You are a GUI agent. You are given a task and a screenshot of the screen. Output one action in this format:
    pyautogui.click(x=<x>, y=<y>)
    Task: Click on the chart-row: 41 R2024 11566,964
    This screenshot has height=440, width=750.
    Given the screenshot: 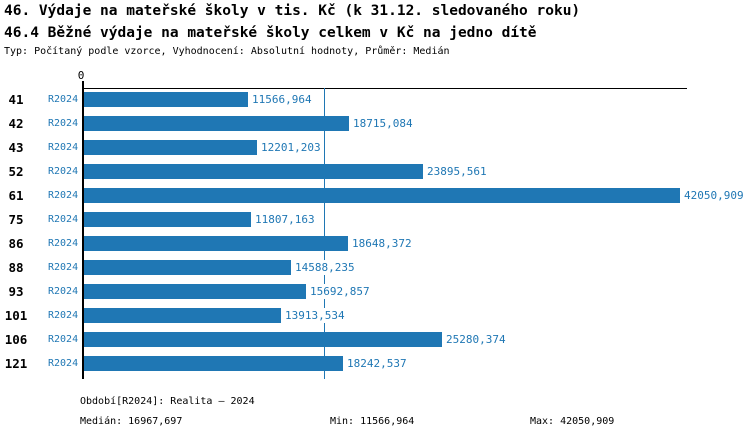 What is the action you would take?
    pyautogui.click(x=375, y=99)
    